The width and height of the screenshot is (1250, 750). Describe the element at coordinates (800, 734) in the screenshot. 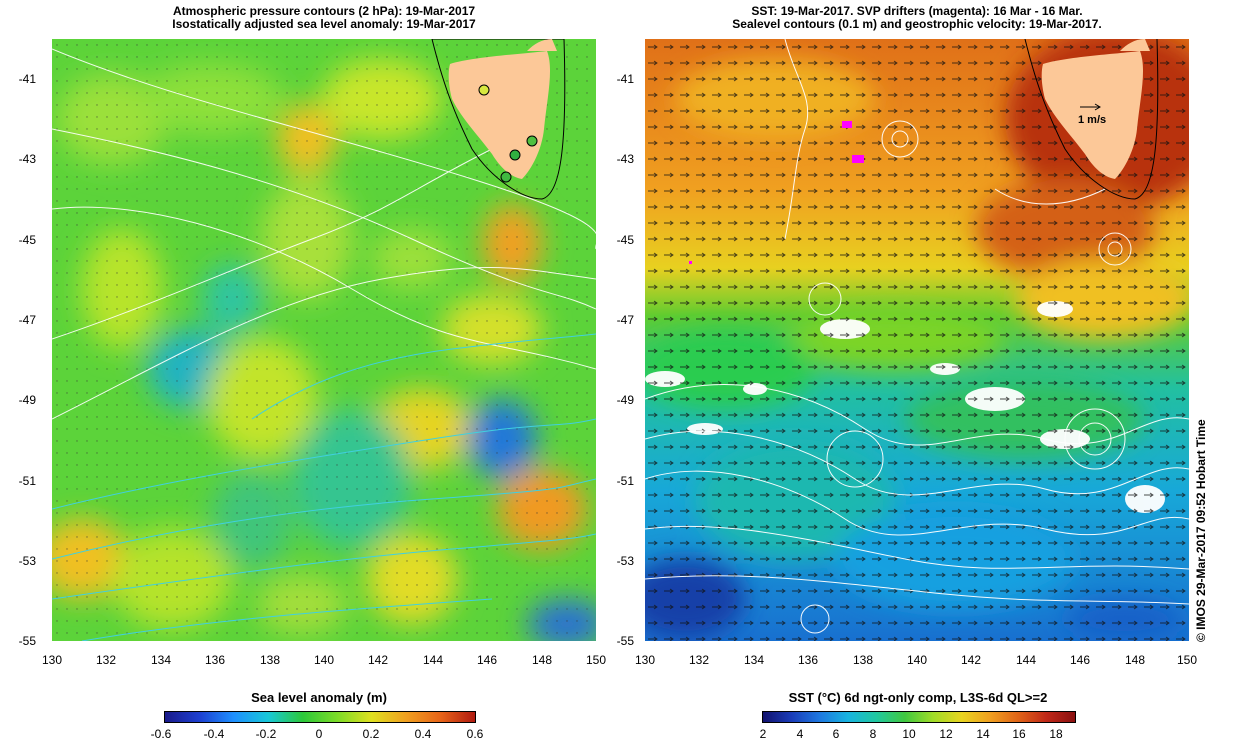

I see `colorbar-tick-label: 4` at that location.